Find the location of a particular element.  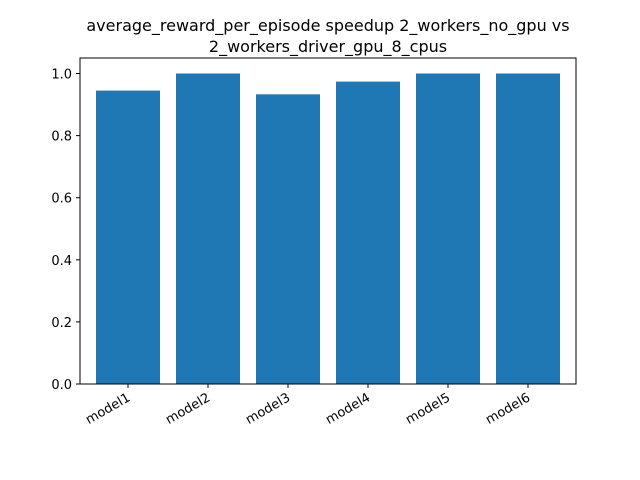

y-axis: 0.0 0.2 0.4 0.6 0.8 1.0 is located at coordinates (65, 230).